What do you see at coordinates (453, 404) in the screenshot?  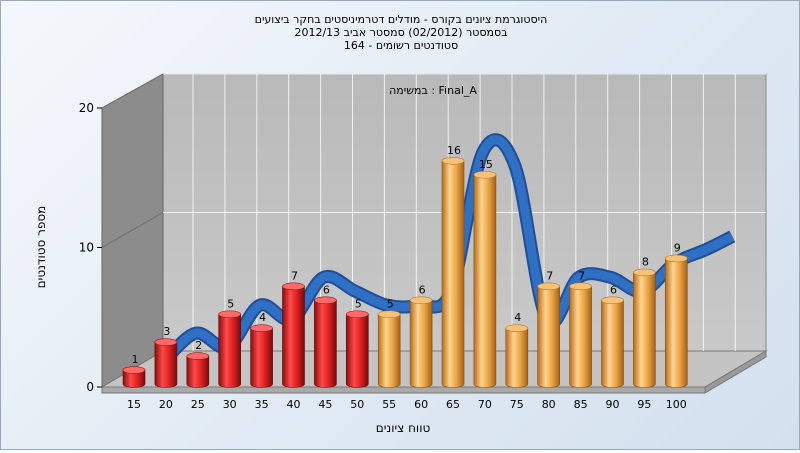 I see `x-tick-label-65: 65` at bounding box center [453, 404].